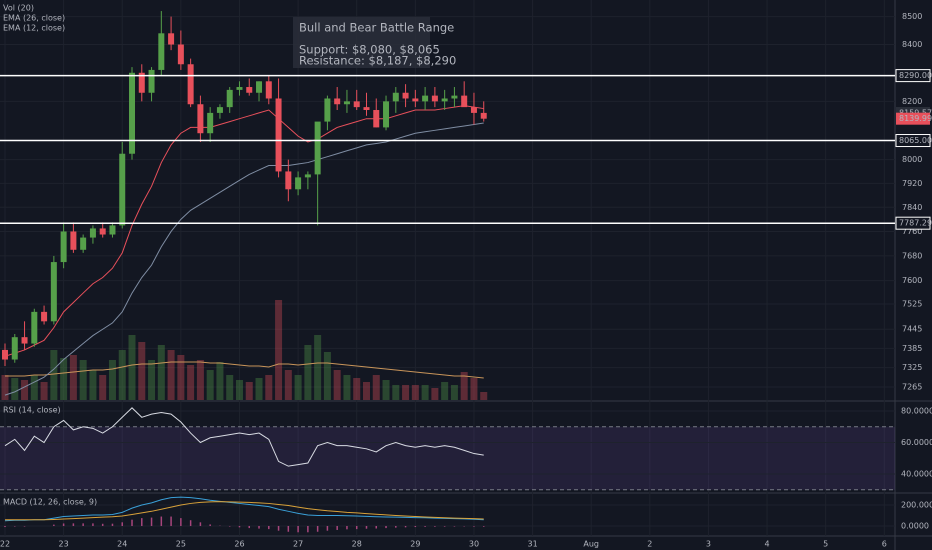  Describe the element at coordinates (34, 18) in the screenshot. I see `legend-entry: EMA (26, close)` at that location.